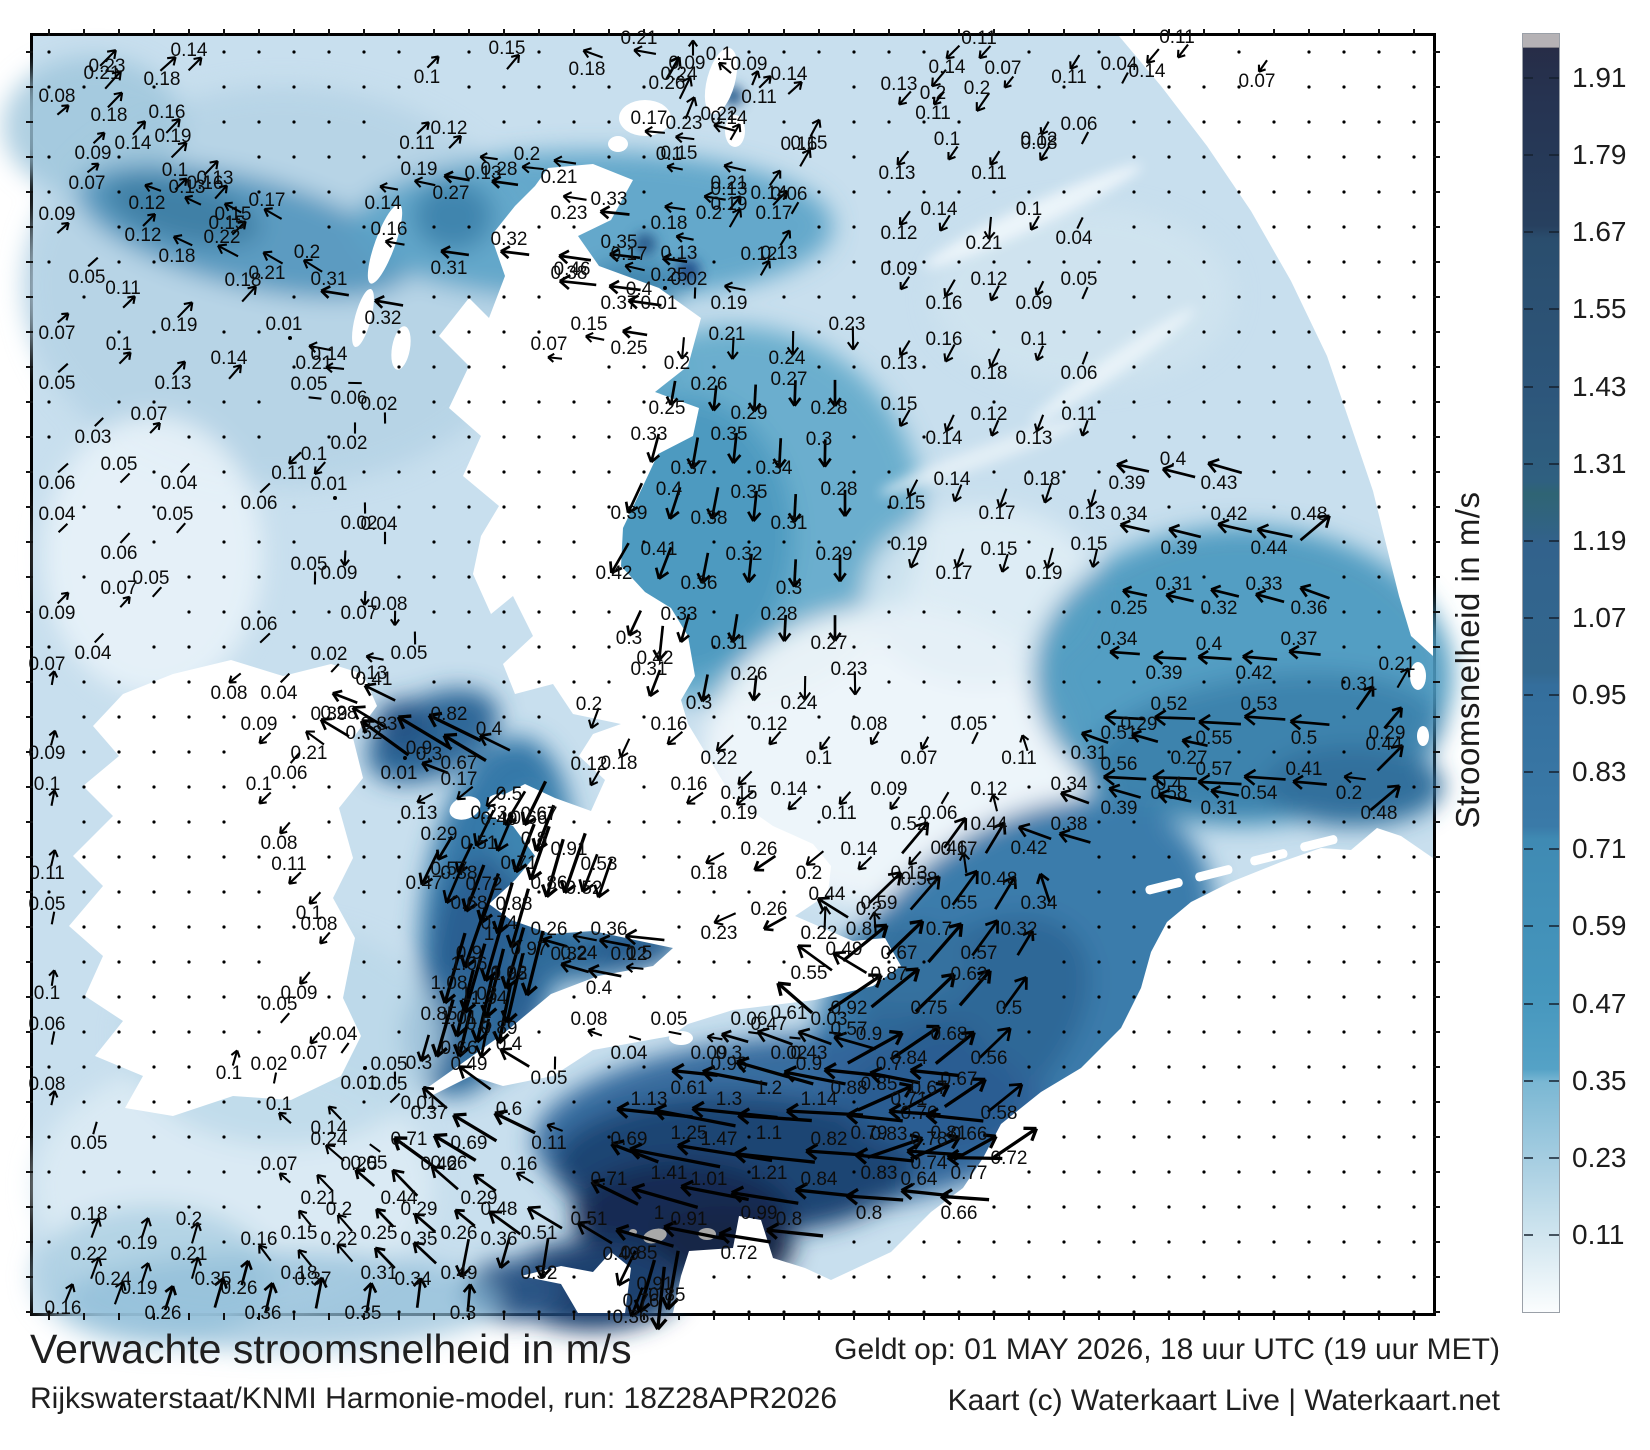  Describe the element at coordinates (307, 252) in the screenshot. I see `speed-value-label: 0.2` at that location.